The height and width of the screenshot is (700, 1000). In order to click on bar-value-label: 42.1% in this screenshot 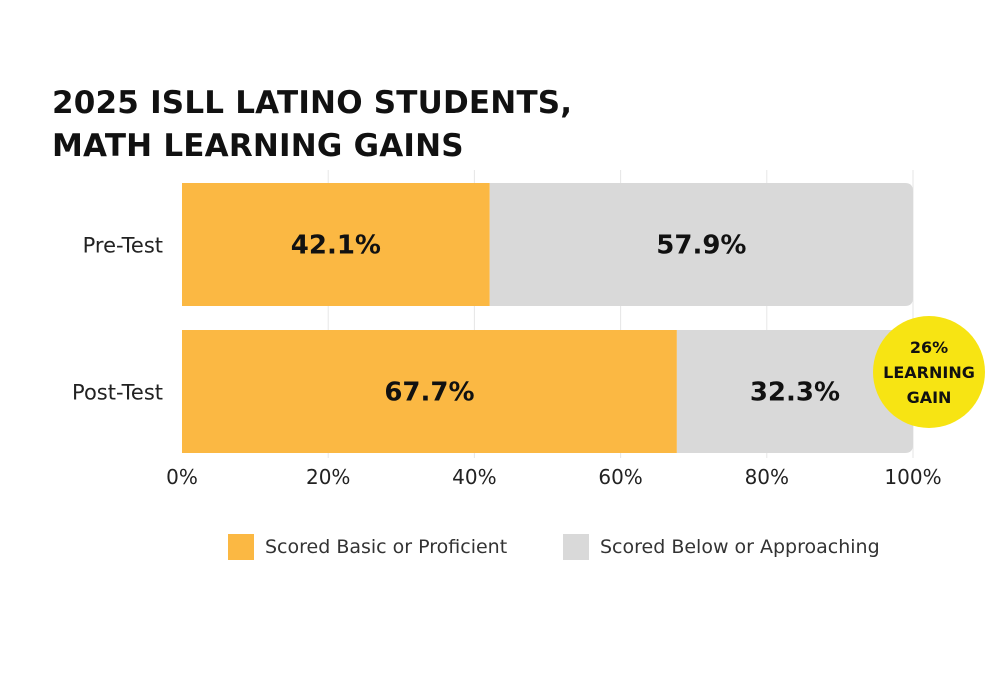, I will do `click(336, 246)`.